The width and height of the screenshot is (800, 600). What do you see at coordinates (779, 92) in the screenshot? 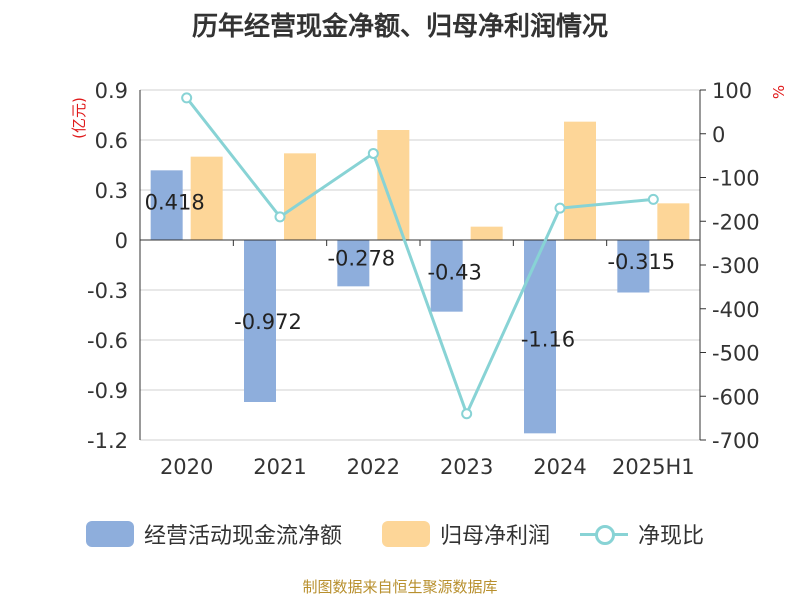
I see `right-axis-unit-label: %` at bounding box center [779, 92].